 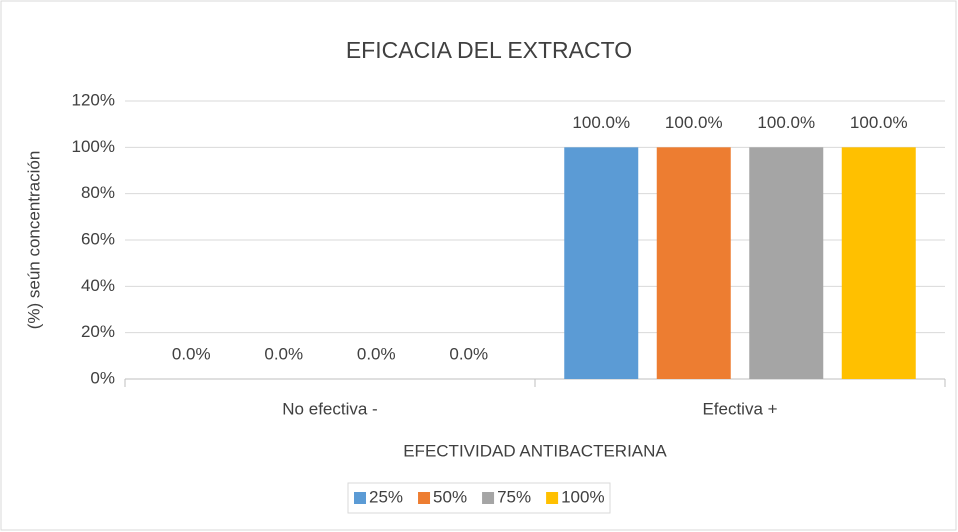 What do you see at coordinates (93, 146) in the screenshot?
I see `y-tick-label: 100%` at bounding box center [93, 146].